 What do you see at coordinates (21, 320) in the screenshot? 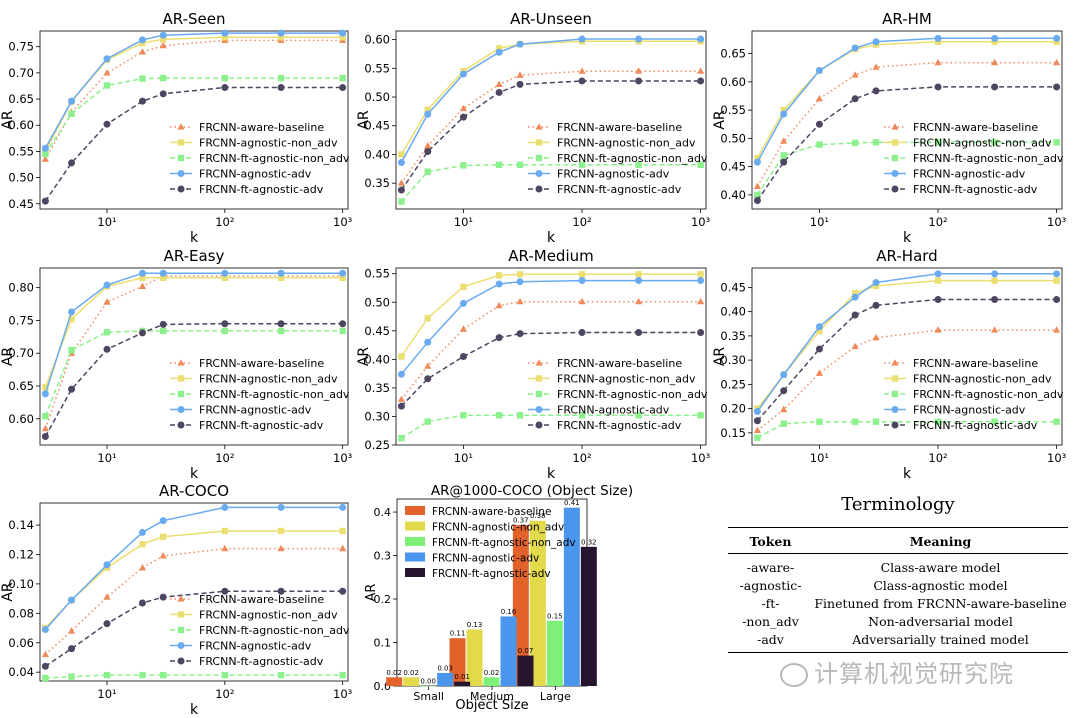
I see `y-tick-label: 0.75` at bounding box center [21, 320].